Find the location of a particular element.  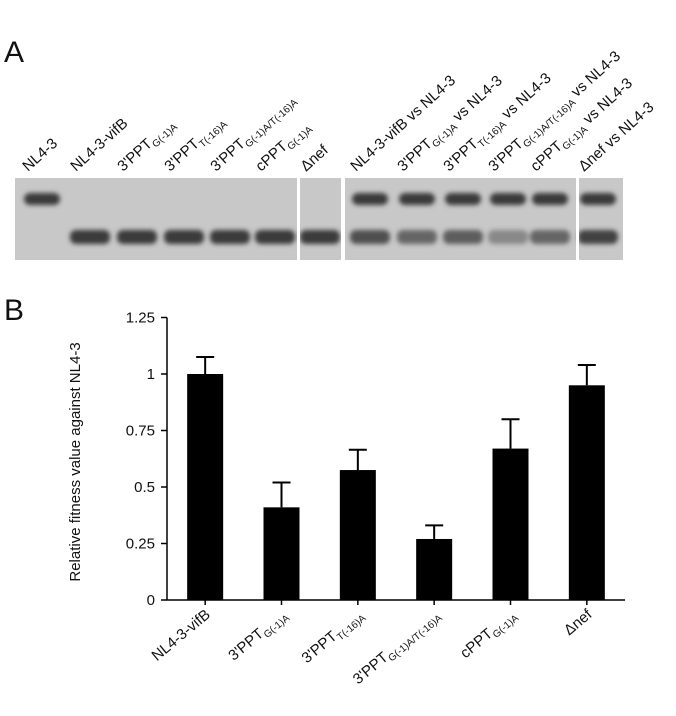

x-tick-label: Δnef is located at coordinates (578, 622).